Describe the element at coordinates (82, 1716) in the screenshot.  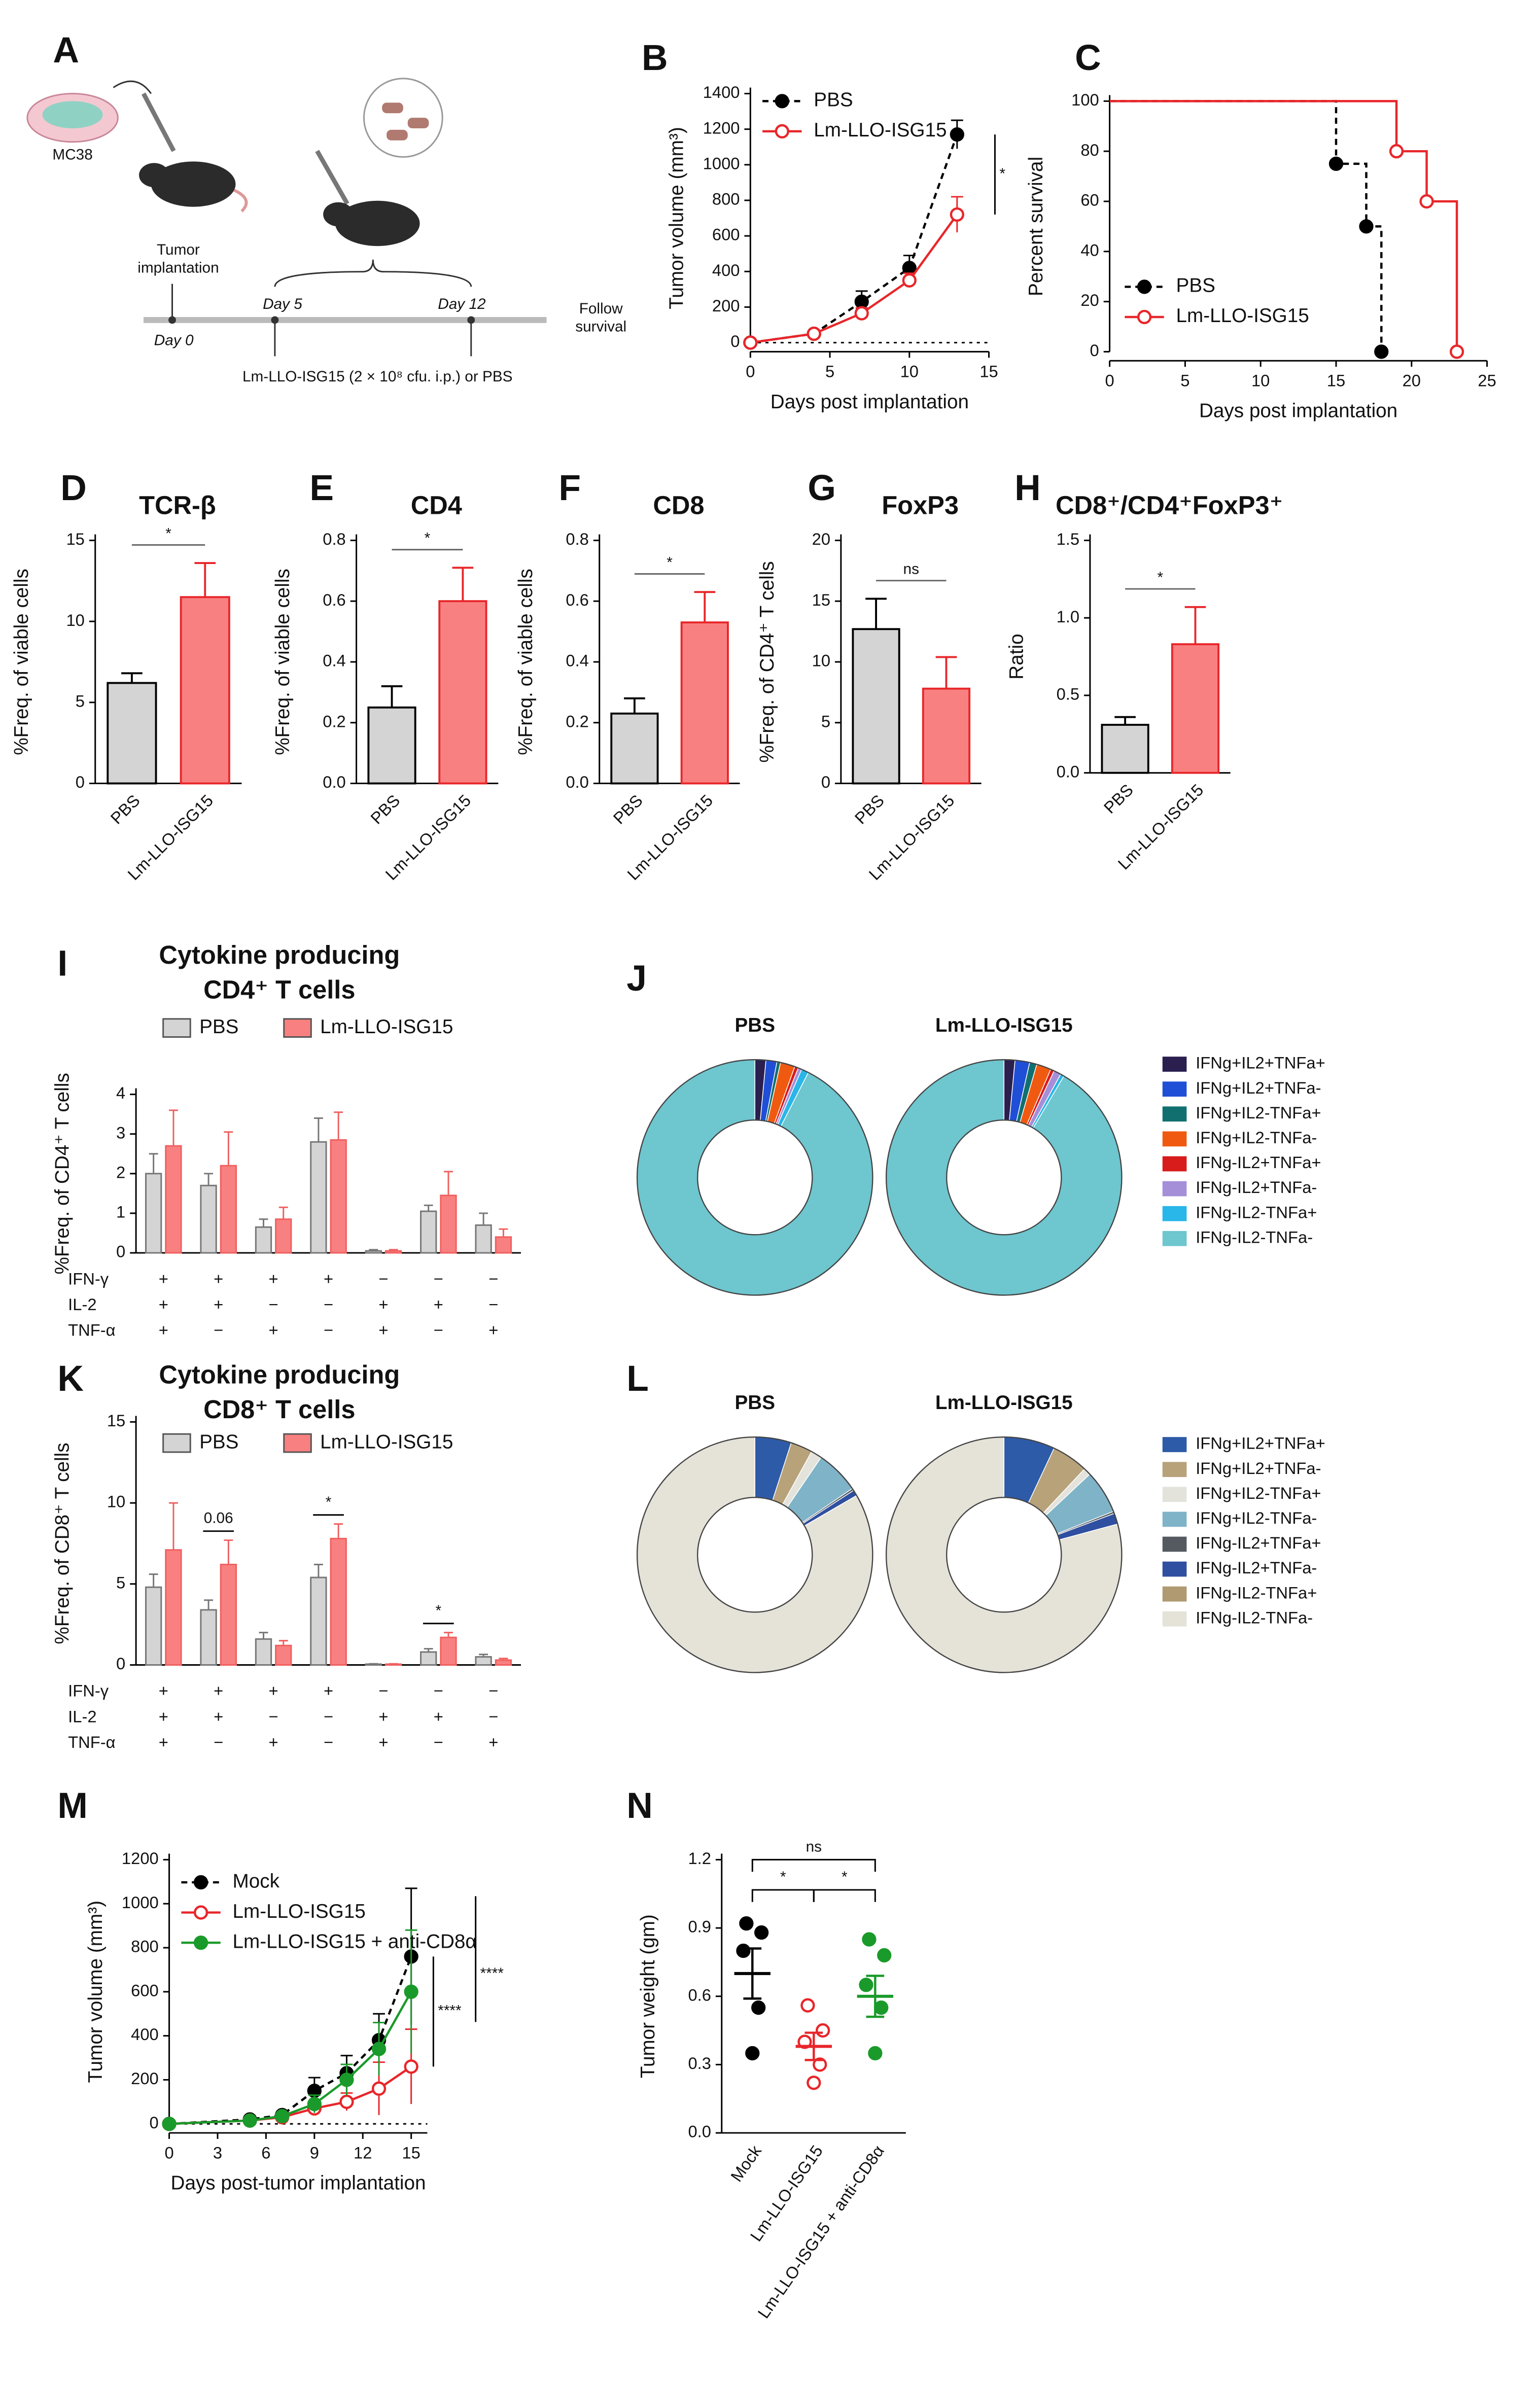
I see `row-label: IL-2` at that location.